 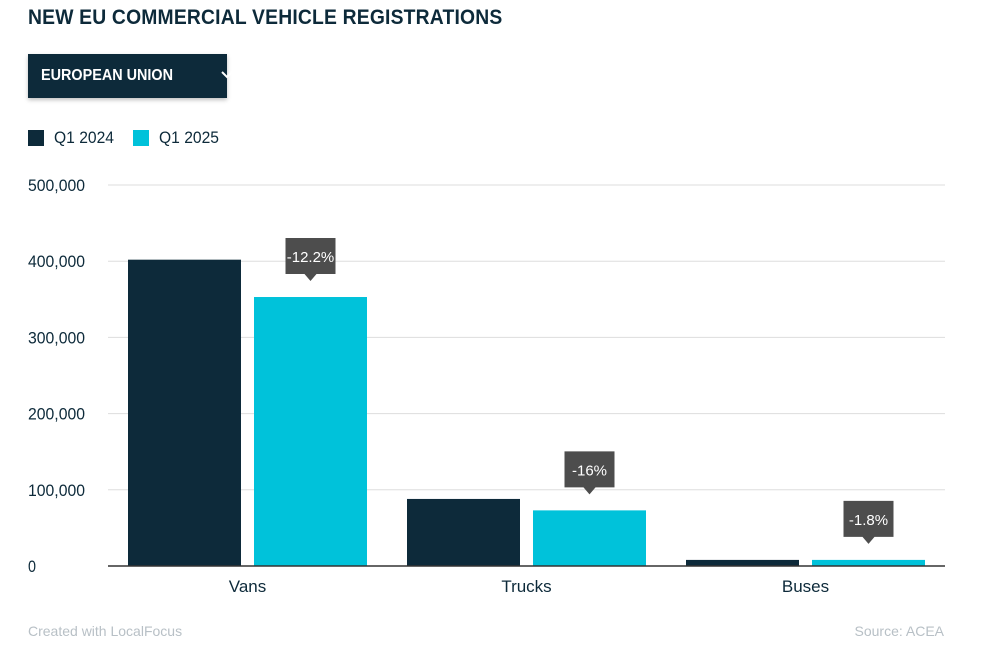 What do you see at coordinates (227, 75) in the screenshot?
I see `chevron-down-icon` at bounding box center [227, 75].